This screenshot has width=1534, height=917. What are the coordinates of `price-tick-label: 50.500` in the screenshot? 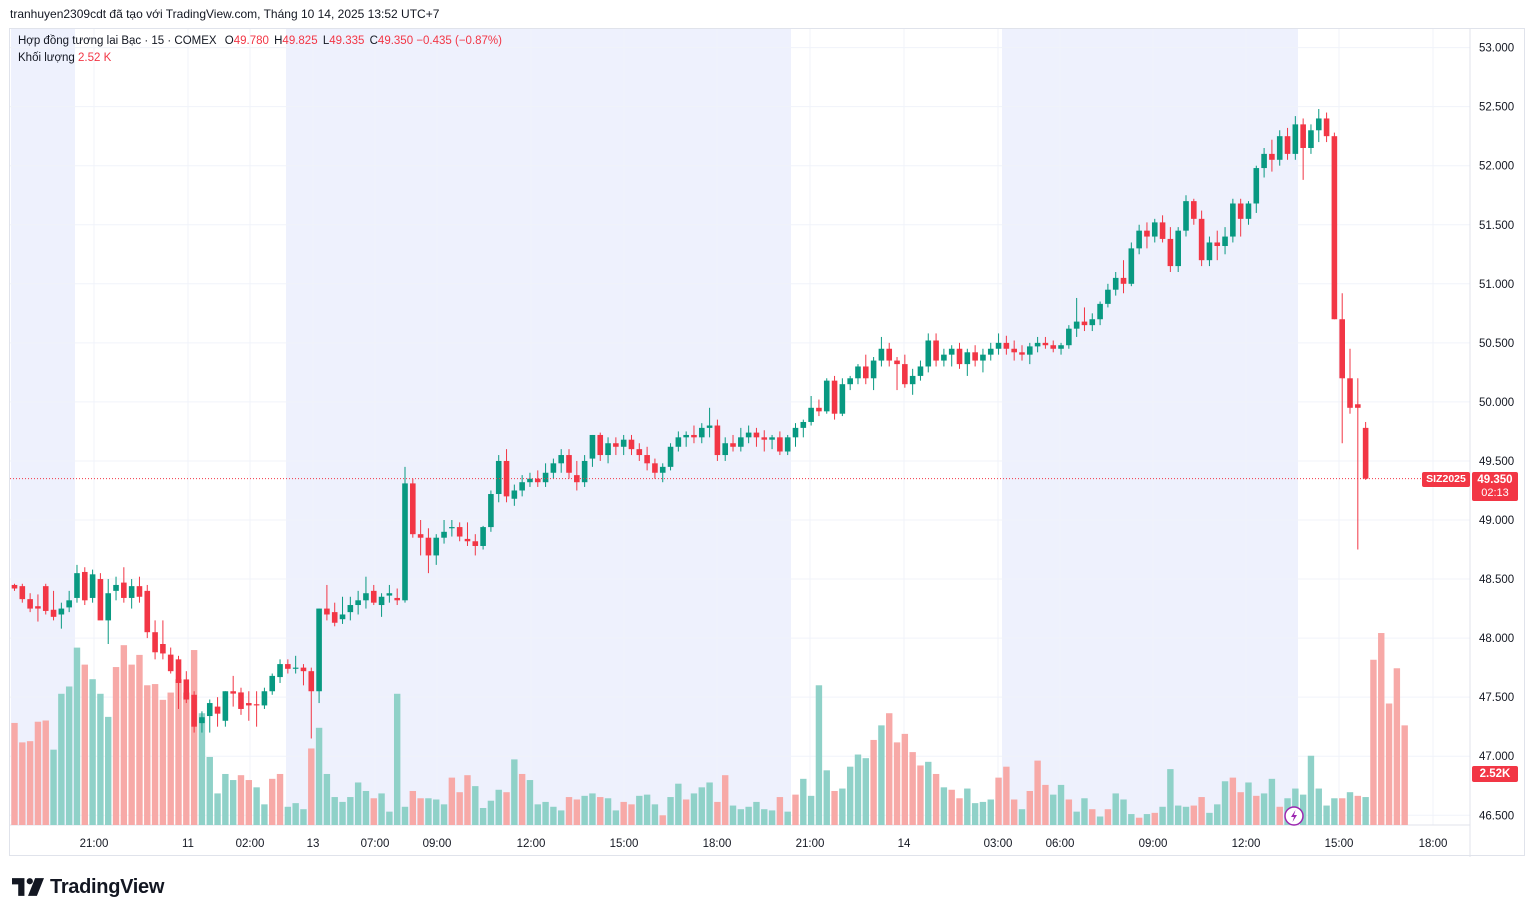 It's located at (1496, 344).